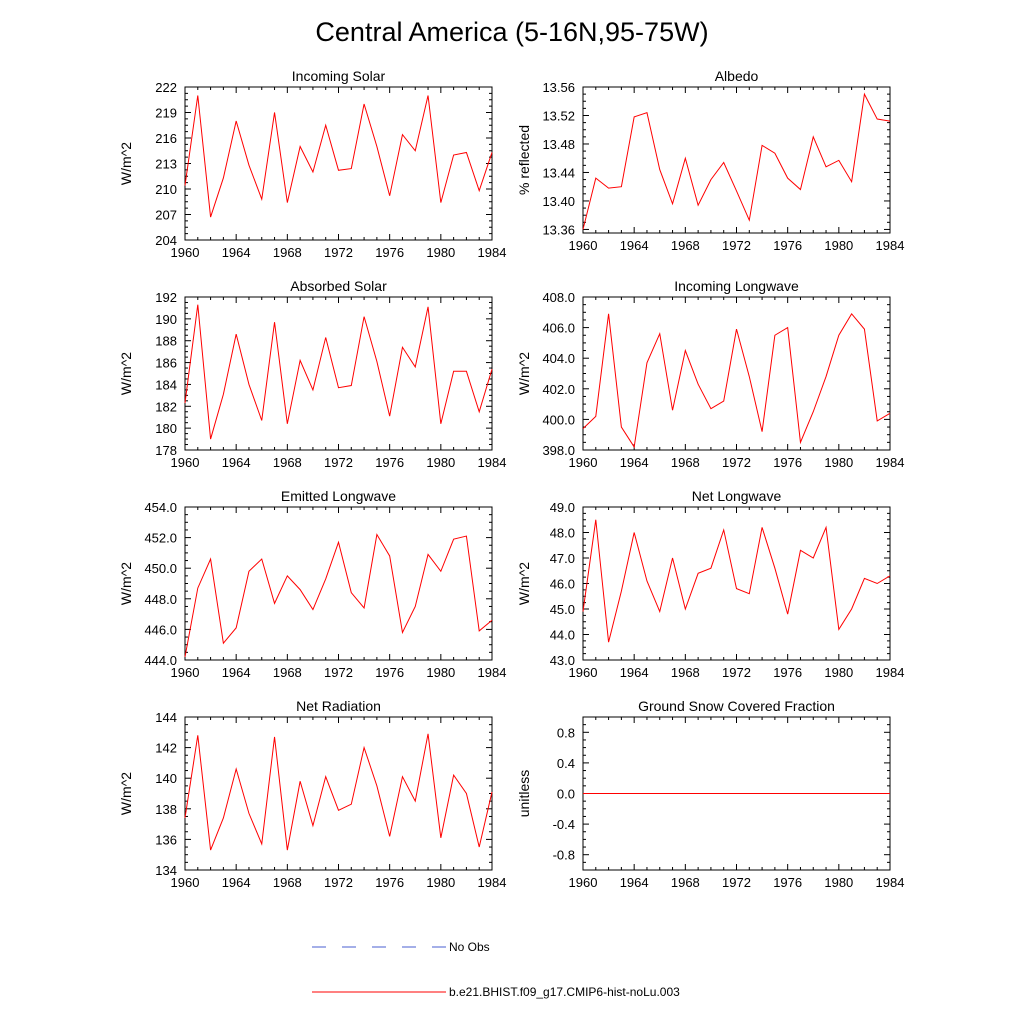 The width and height of the screenshot is (1024, 1024). Describe the element at coordinates (562, 609) in the screenshot. I see `y-tick-label: 45.0` at that location.